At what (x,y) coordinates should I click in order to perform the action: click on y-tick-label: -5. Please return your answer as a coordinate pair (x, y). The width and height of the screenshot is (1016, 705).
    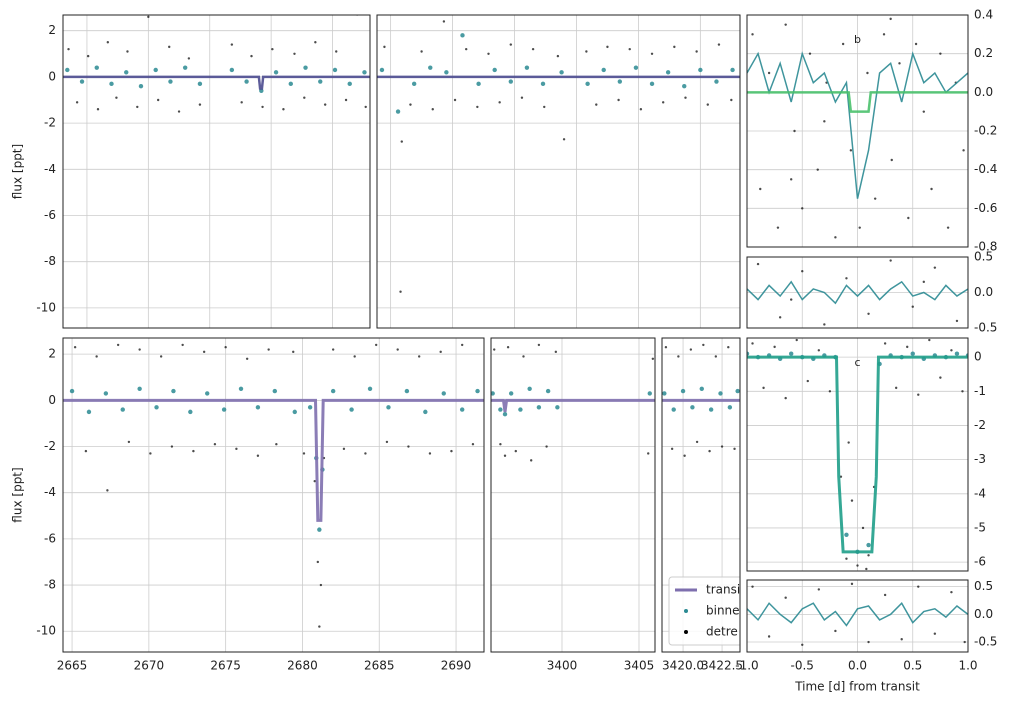
    Looking at the image, I should click on (980, 527).